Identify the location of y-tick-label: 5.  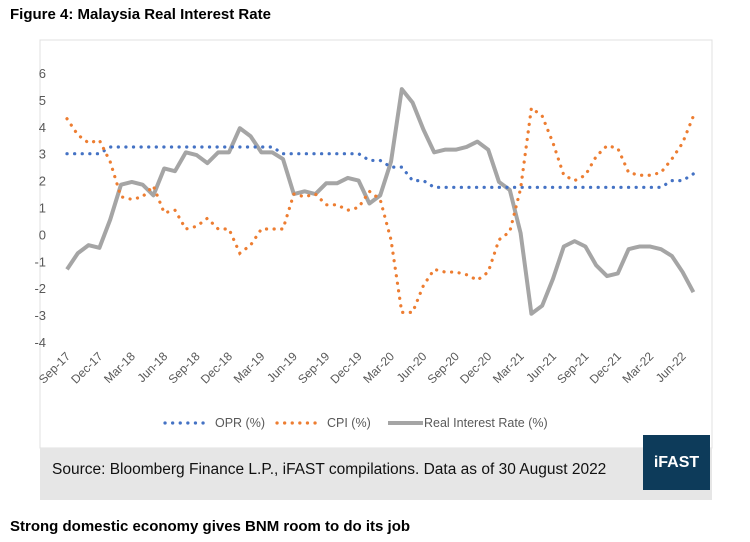
(42, 100).